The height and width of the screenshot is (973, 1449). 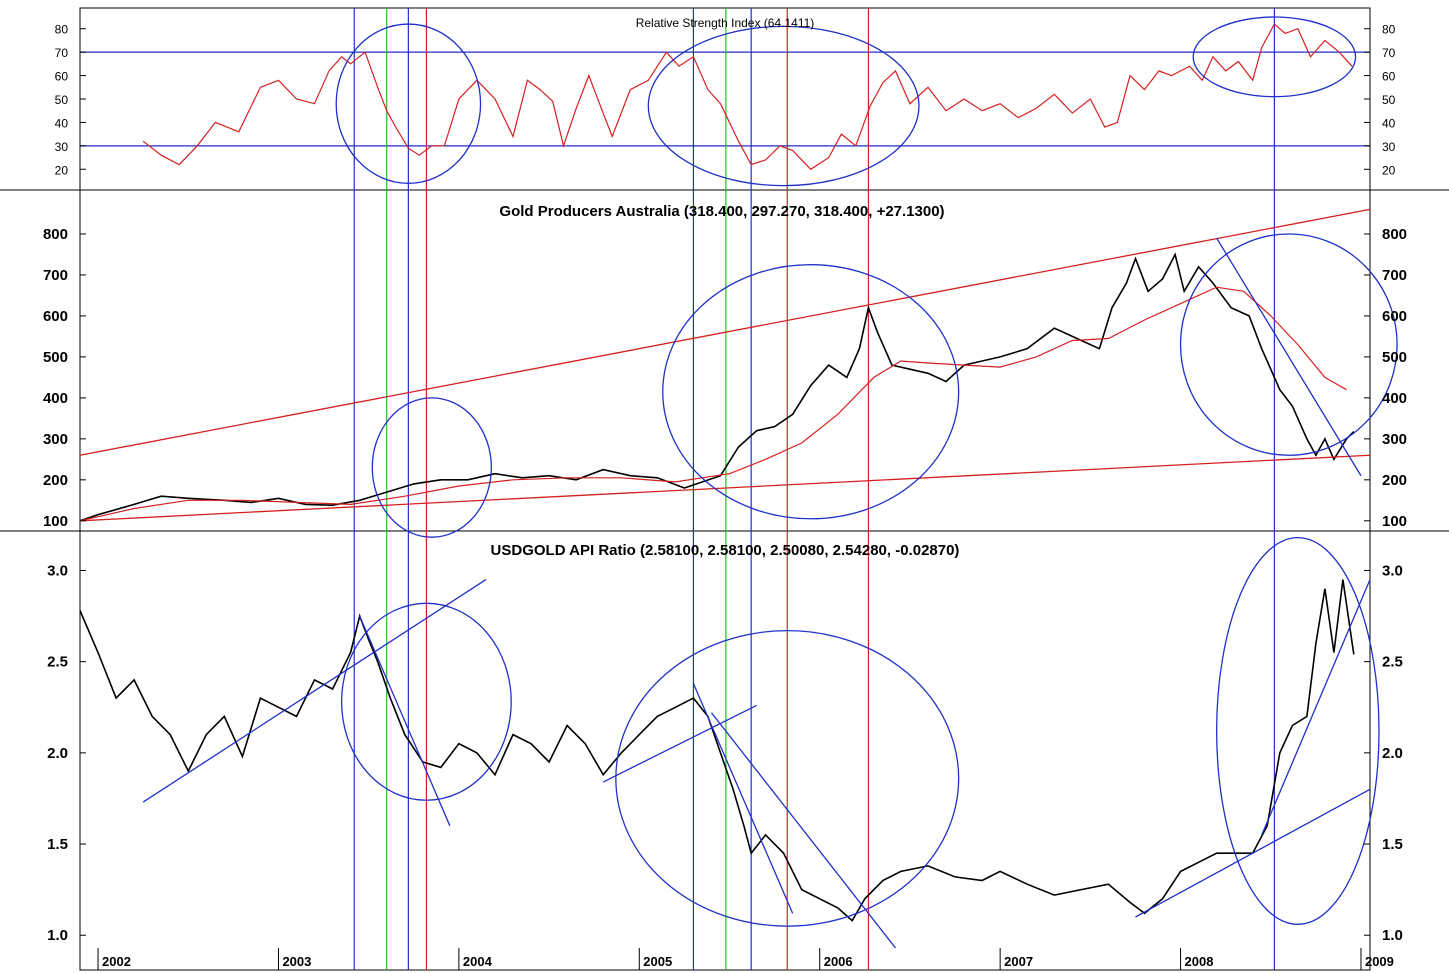 What do you see at coordinates (838, 961) in the screenshot?
I see `xtick-2006: 2006` at bounding box center [838, 961].